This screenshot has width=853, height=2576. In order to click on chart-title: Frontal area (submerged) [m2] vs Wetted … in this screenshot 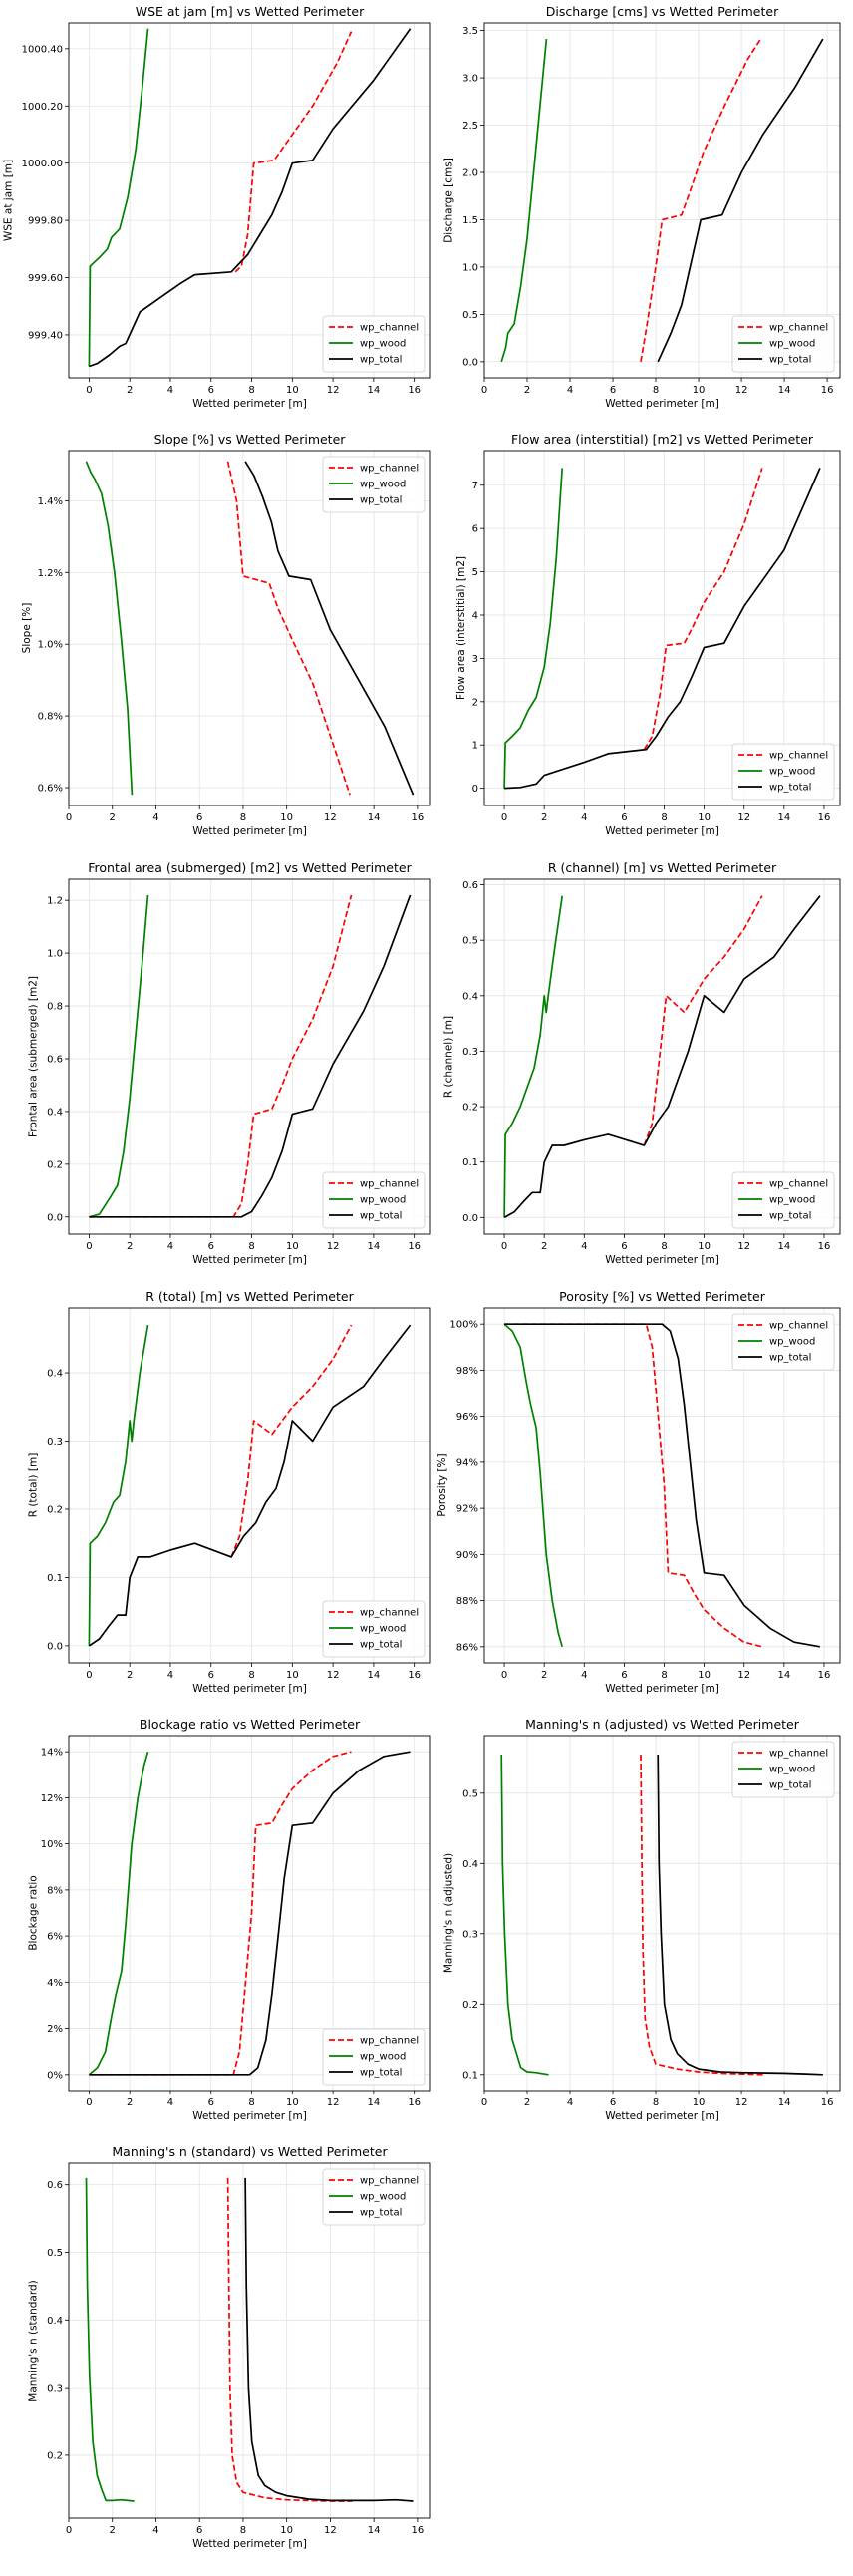, I will do `click(250, 867)`.